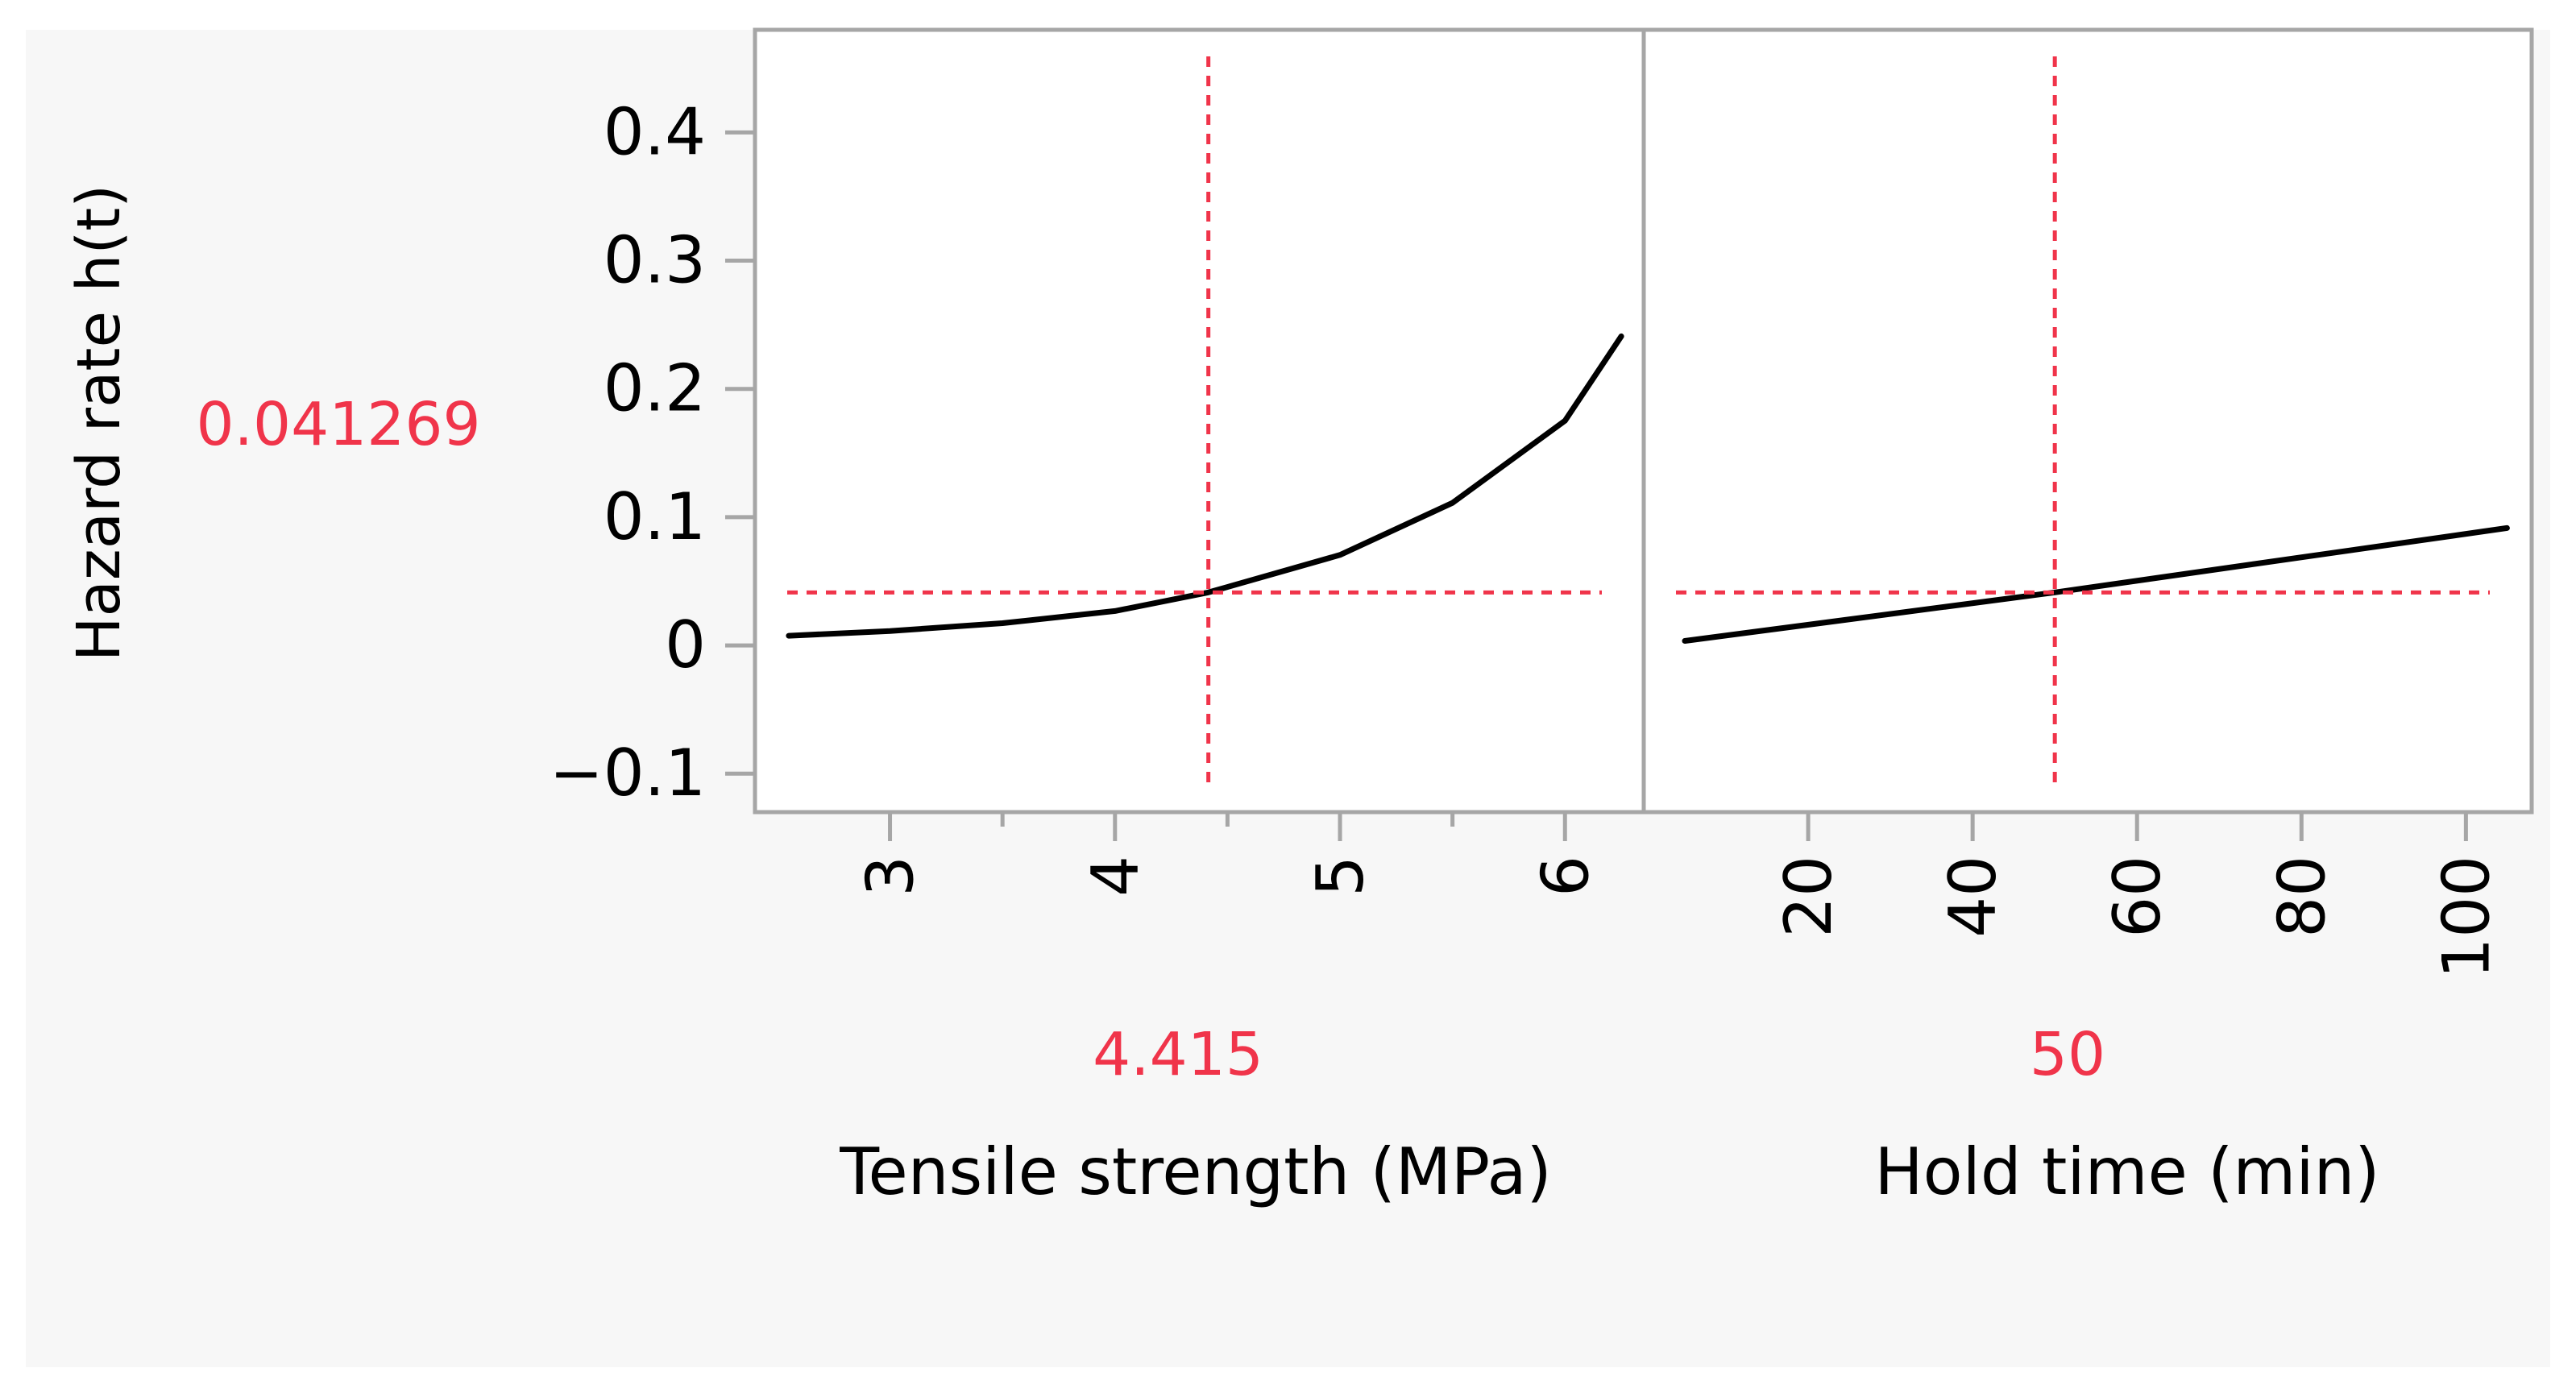 This screenshot has width=2576, height=1393. I want to click on x-tick-label-0-2: 5, so click(1340, 876).